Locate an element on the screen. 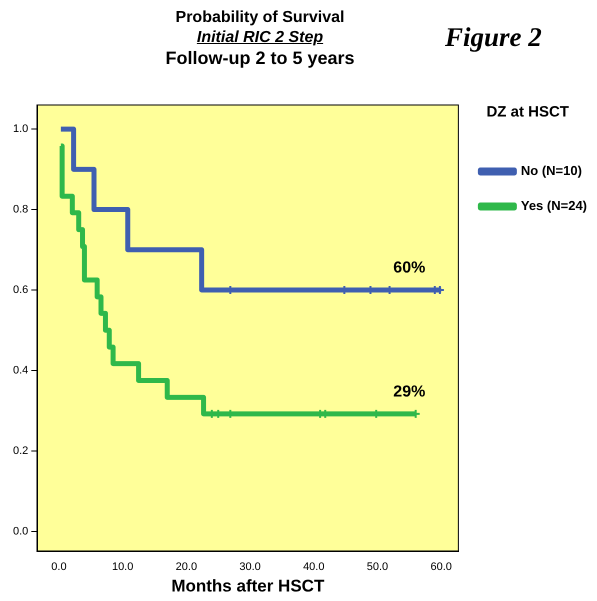 The width and height of the screenshot is (597, 601). y-tick-label: 0.0 is located at coordinates (20, 531).